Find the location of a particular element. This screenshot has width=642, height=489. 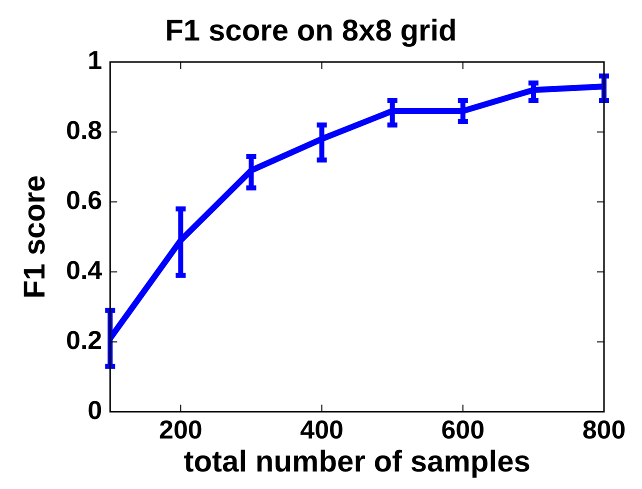

y-tick-label: 1 is located at coordinates (95, 60).